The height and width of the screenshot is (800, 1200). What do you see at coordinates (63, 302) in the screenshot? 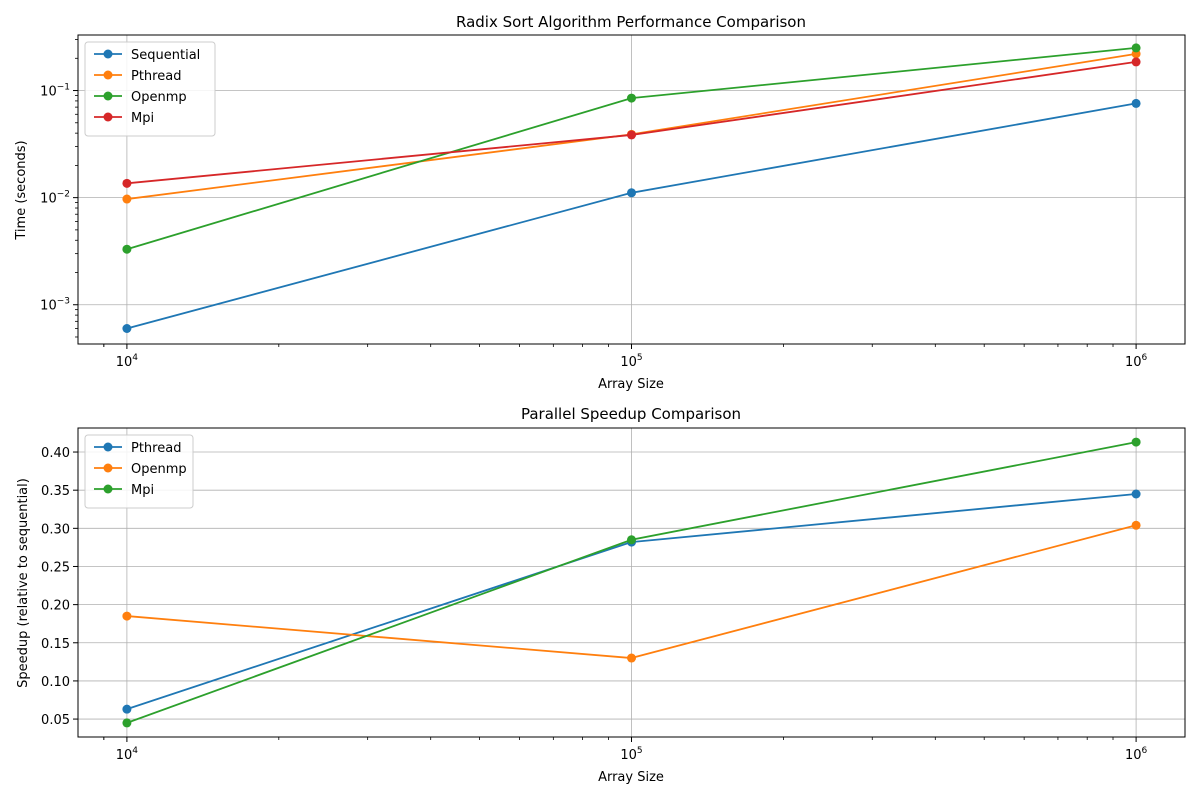
I see `y-tick-label-exponent: −3` at bounding box center [63, 302].